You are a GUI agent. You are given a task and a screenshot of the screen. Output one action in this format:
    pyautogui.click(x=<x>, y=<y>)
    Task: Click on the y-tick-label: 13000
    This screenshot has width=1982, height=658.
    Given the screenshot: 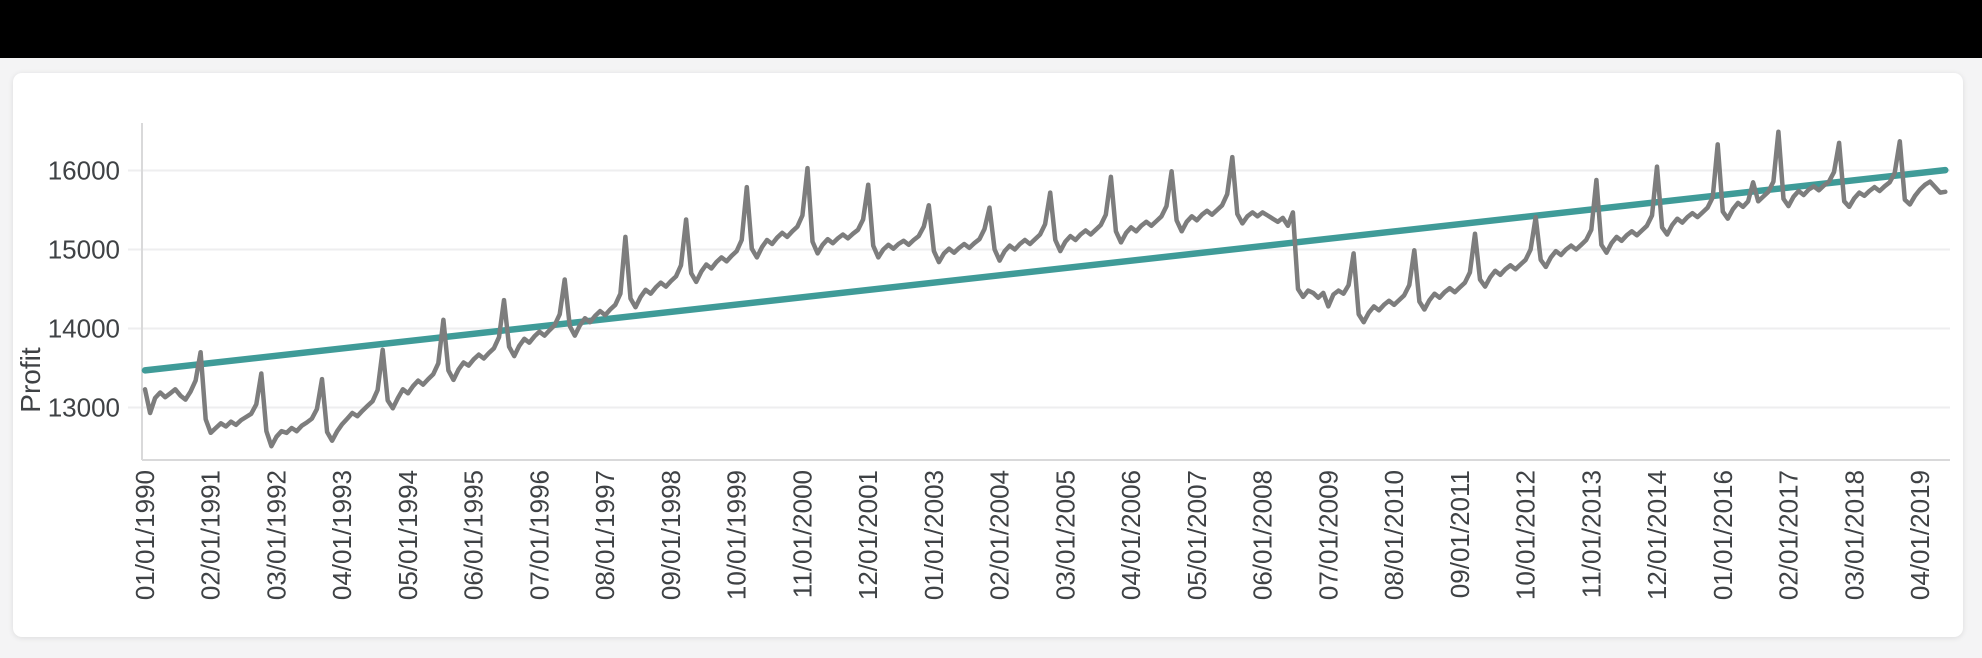 What is the action you would take?
    pyautogui.click(x=84, y=408)
    